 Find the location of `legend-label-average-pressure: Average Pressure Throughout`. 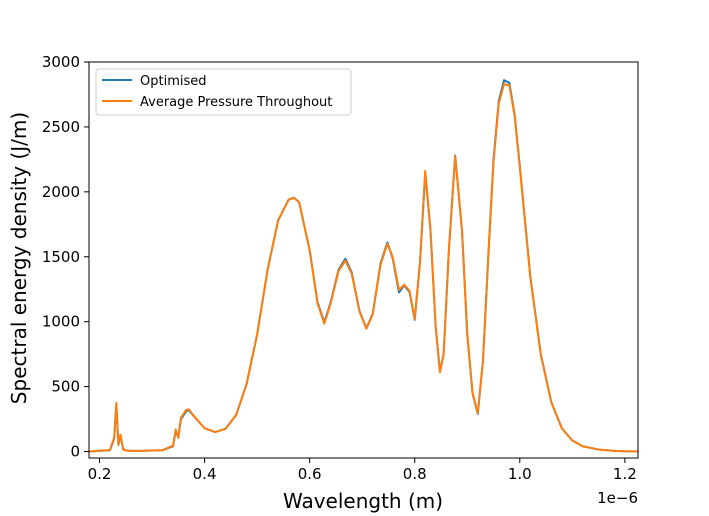

legend-label-average-pressure: Average Pressure Throughout is located at coordinates (236, 102).